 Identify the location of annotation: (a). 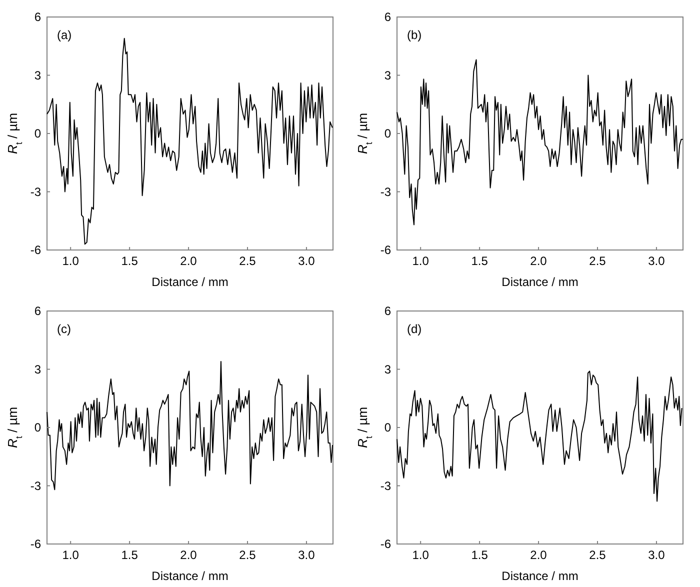
(64, 35).